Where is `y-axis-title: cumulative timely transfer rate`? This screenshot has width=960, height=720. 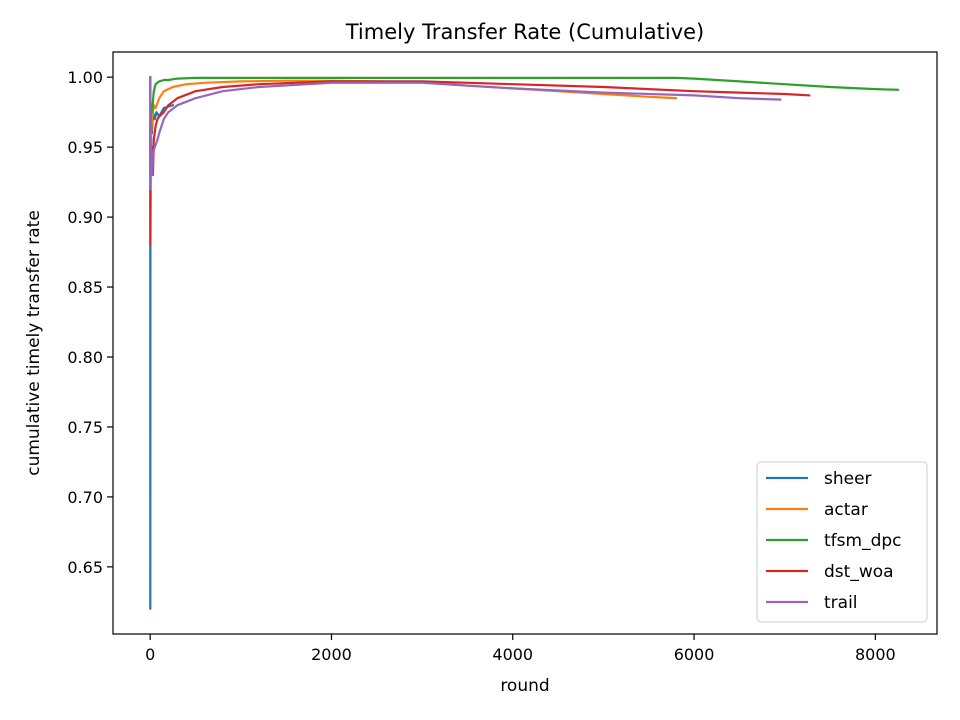 y-axis-title: cumulative timely transfer rate is located at coordinates (34, 343).